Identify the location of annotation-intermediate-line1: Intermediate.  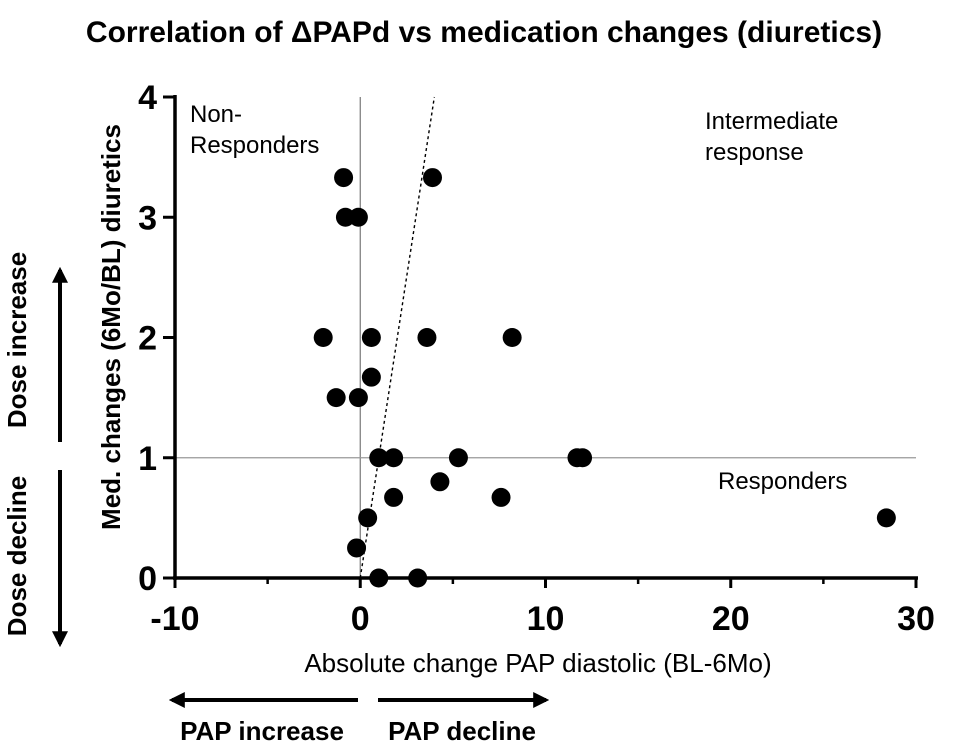
(771, 121).